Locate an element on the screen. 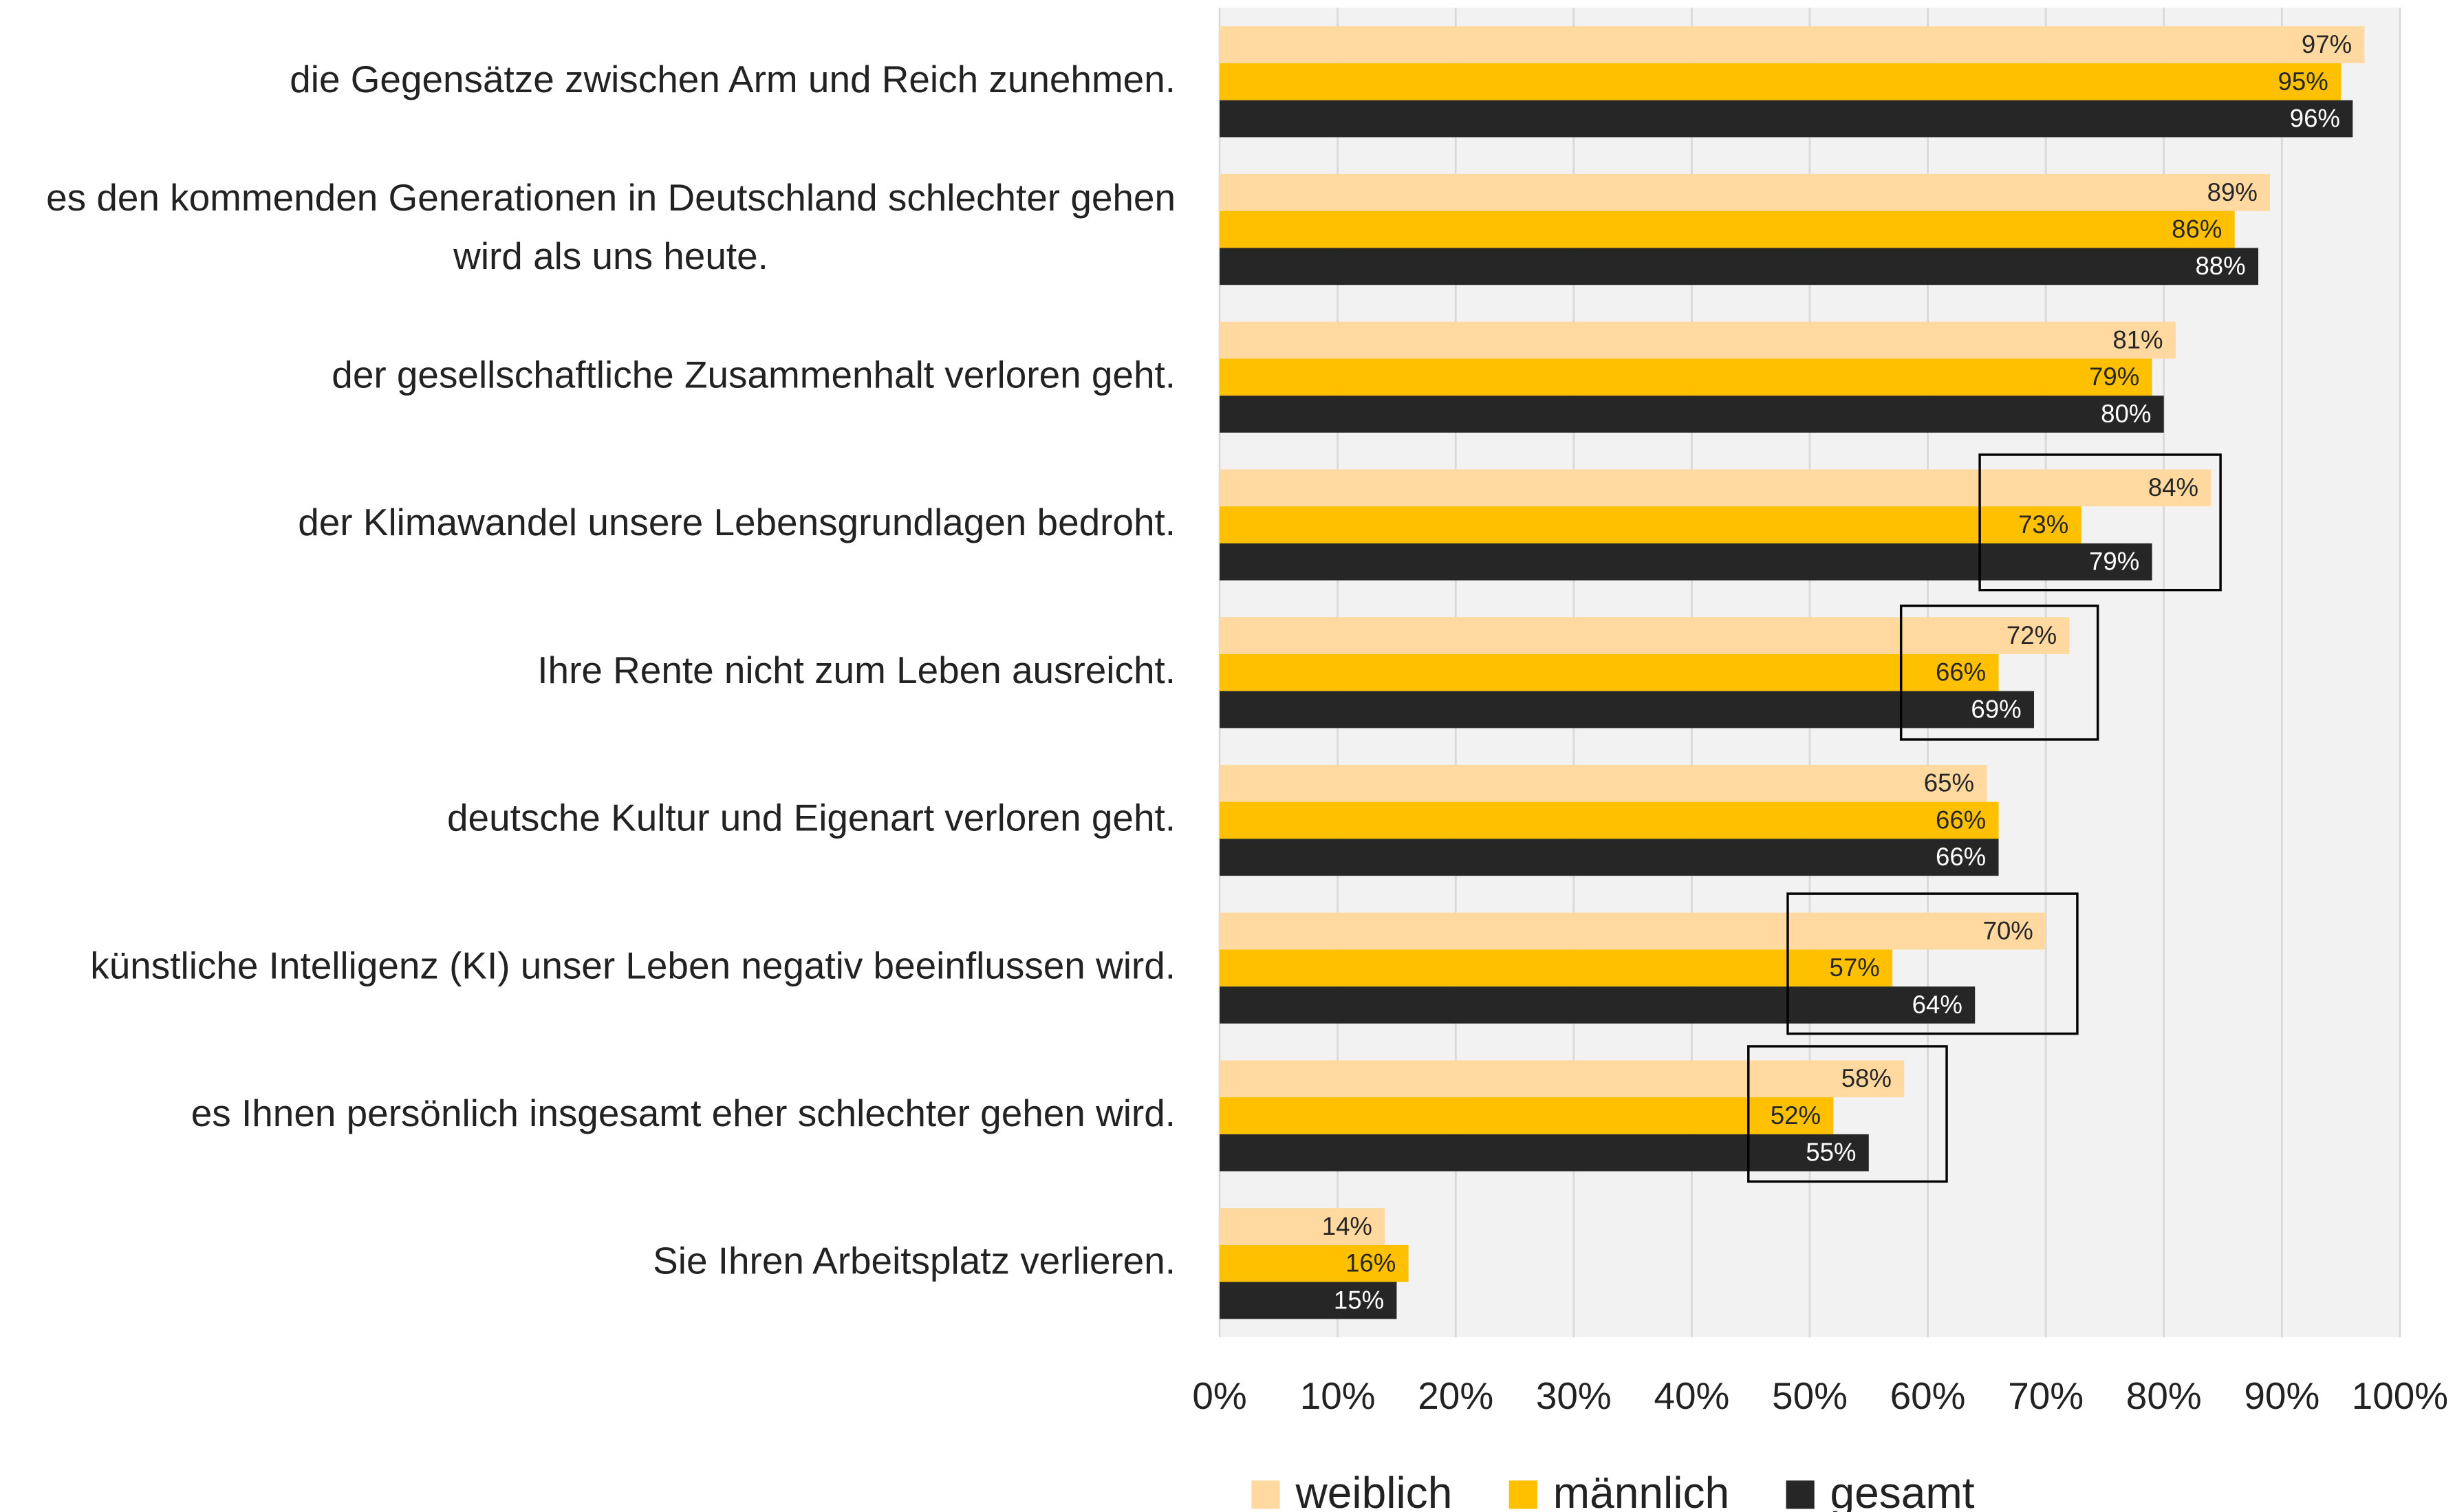 Image resolution: width=2455 pixels, height=1512 pixels. data-label: 86% is located at coordinates (2197, 229).